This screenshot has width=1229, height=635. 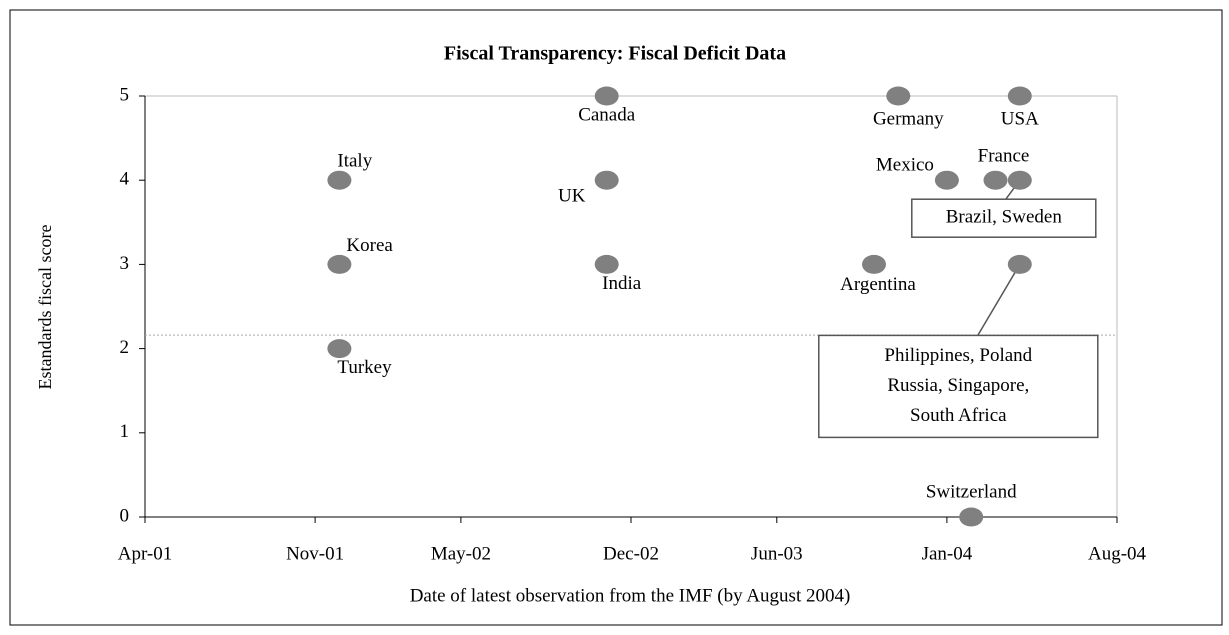 What do you see at coordinates (878, 284) in the screenshot?
I see `point-label: Argentina` at bounding box center [878, 284].